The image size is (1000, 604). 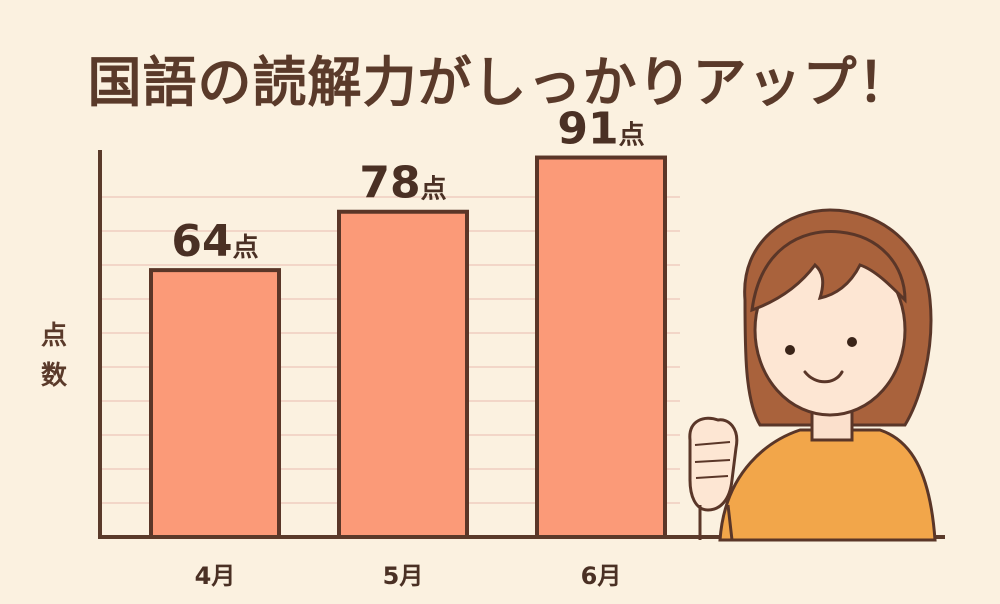 I want to click on data-label: 64点, so click(x=214, y=241).